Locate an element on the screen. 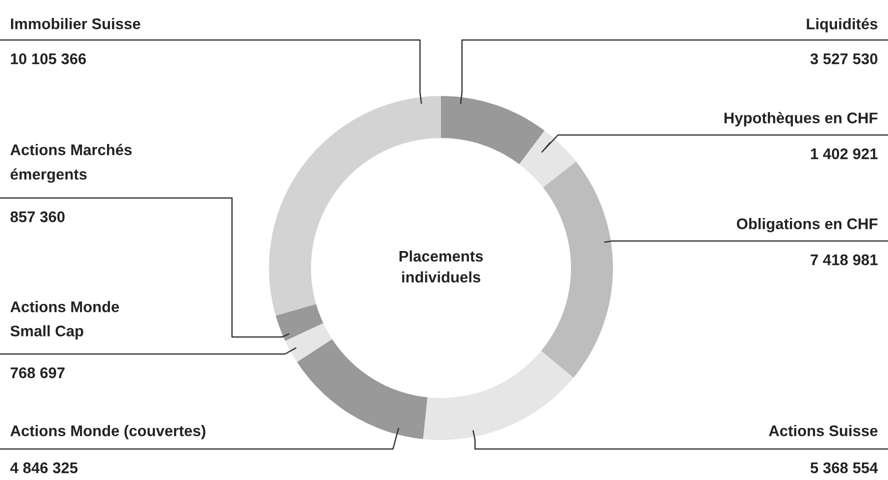 Image resolution: width=888 pixels, height=480 pixels. slice-label: Hypothèques en CHF is located at coordinates (801, 119).